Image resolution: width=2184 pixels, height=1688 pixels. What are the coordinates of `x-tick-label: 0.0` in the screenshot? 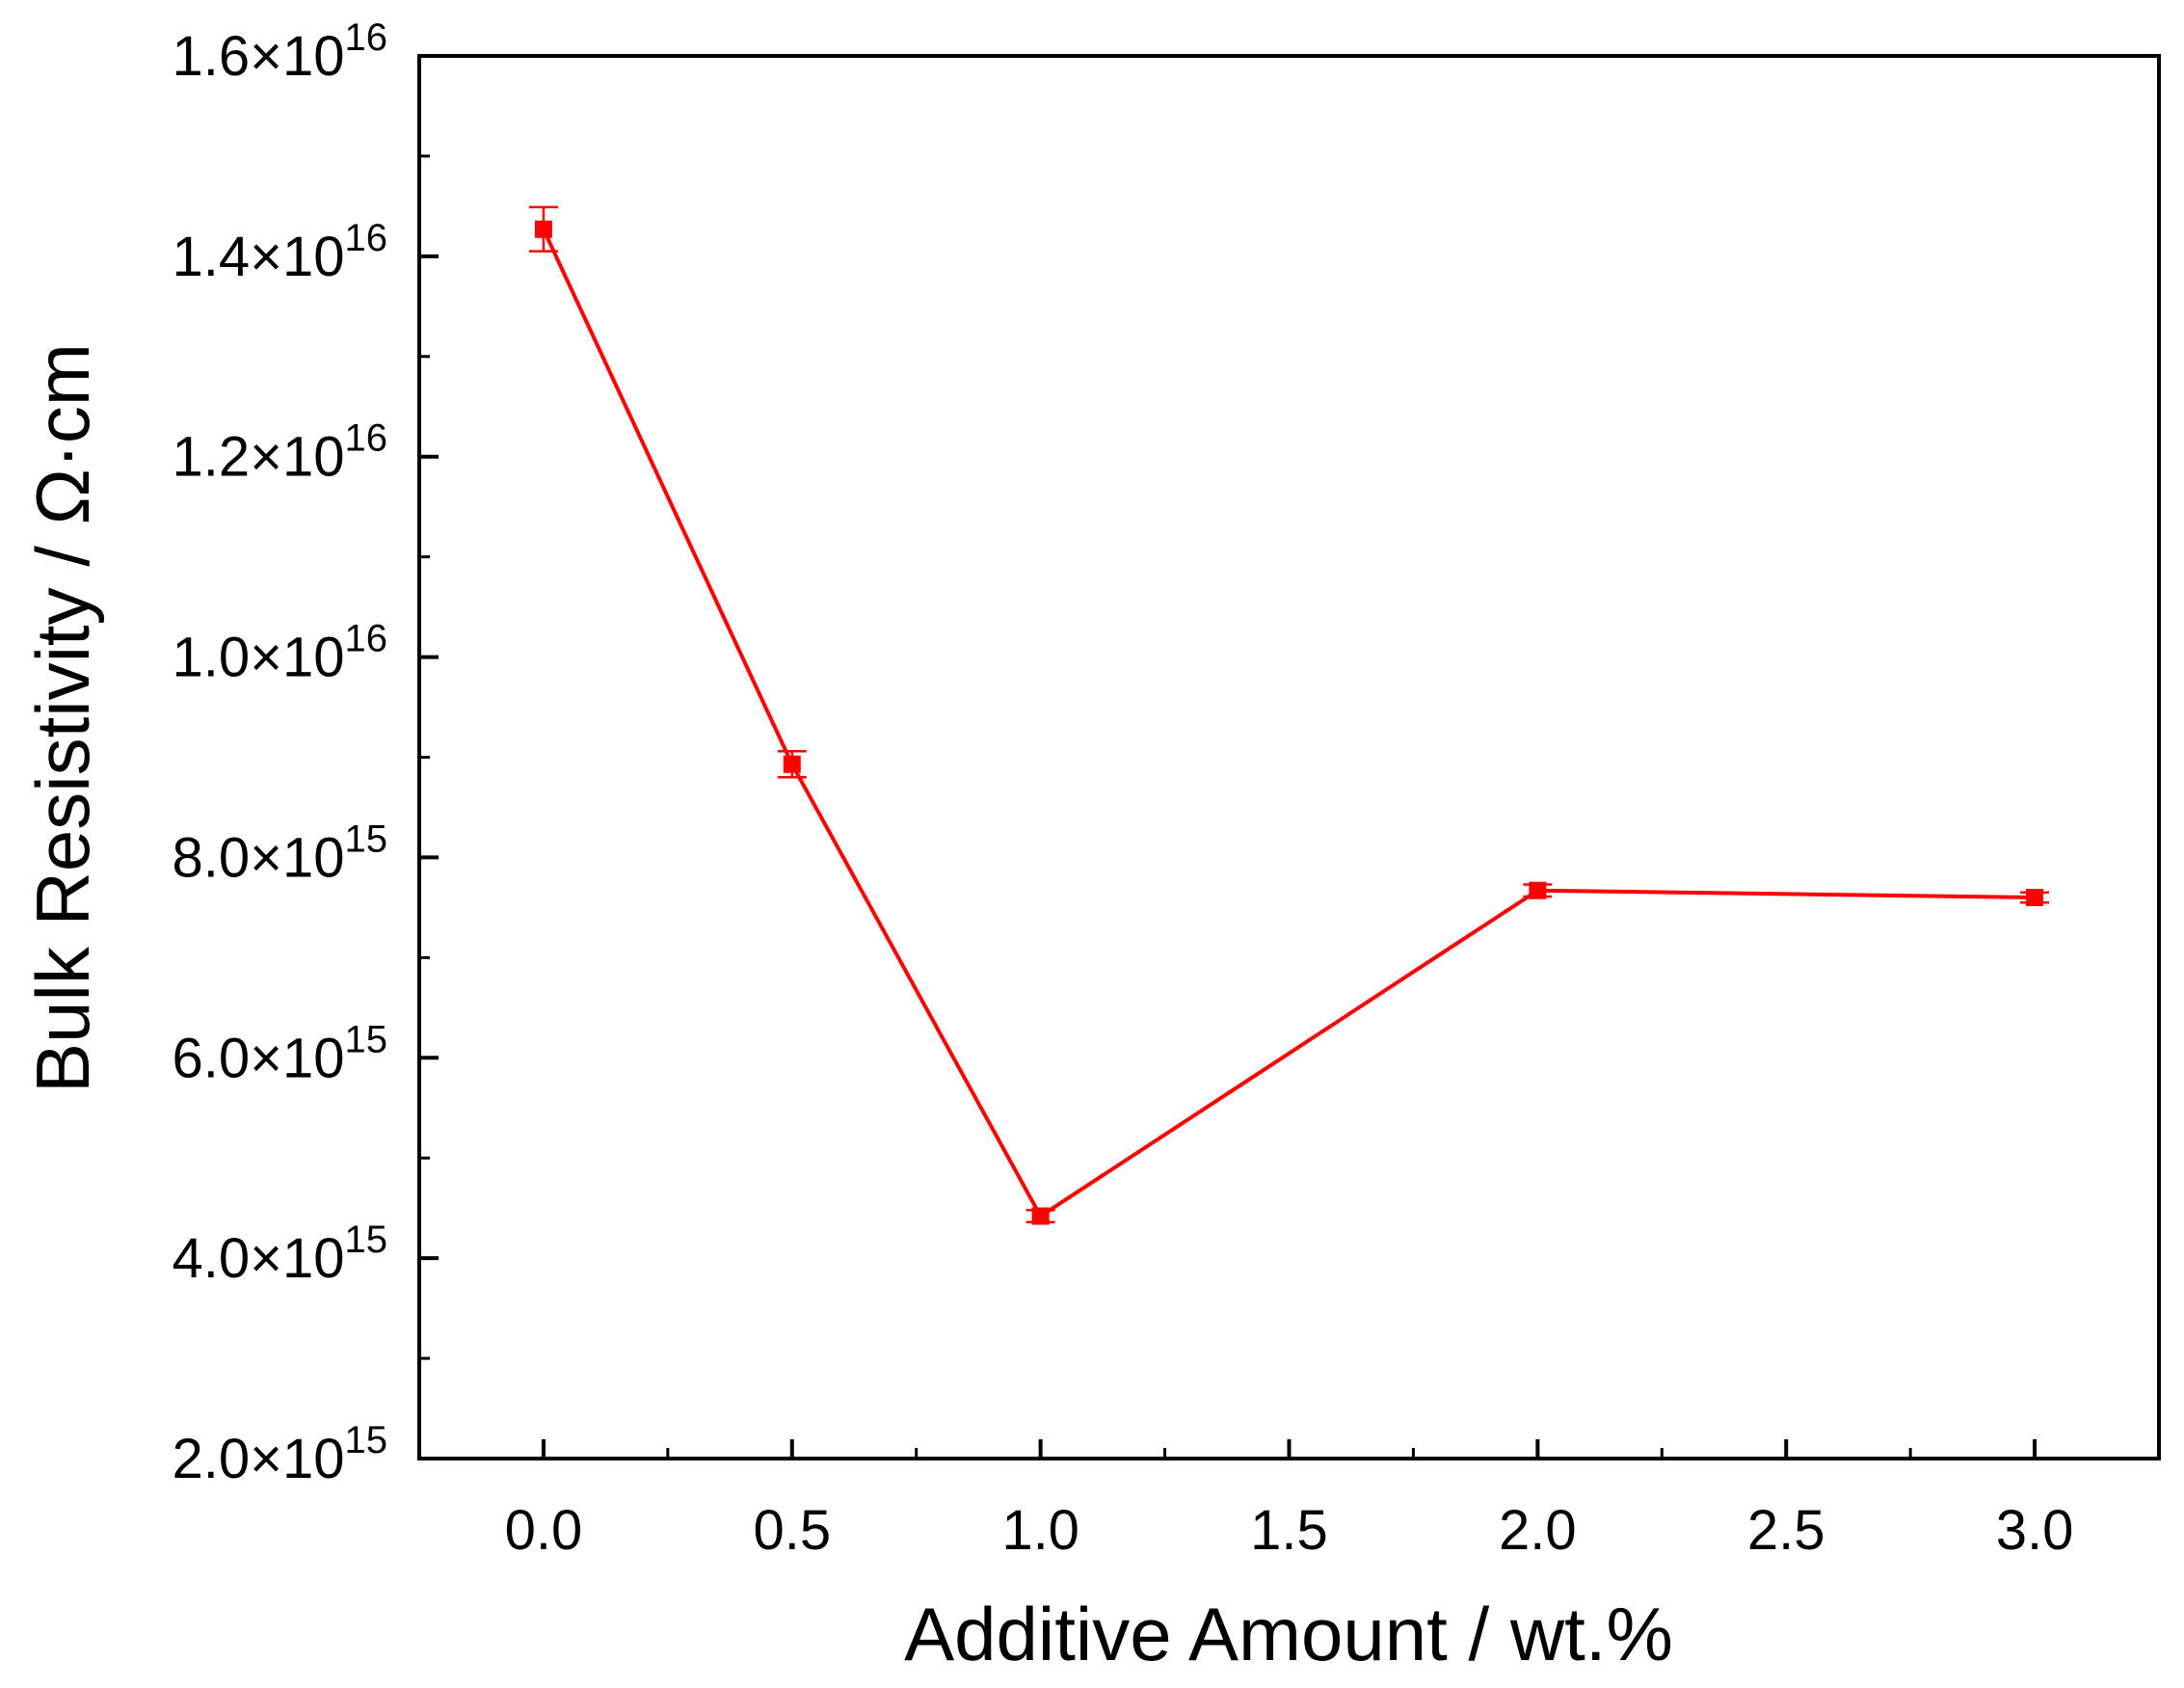 It's located at (544, 1530).